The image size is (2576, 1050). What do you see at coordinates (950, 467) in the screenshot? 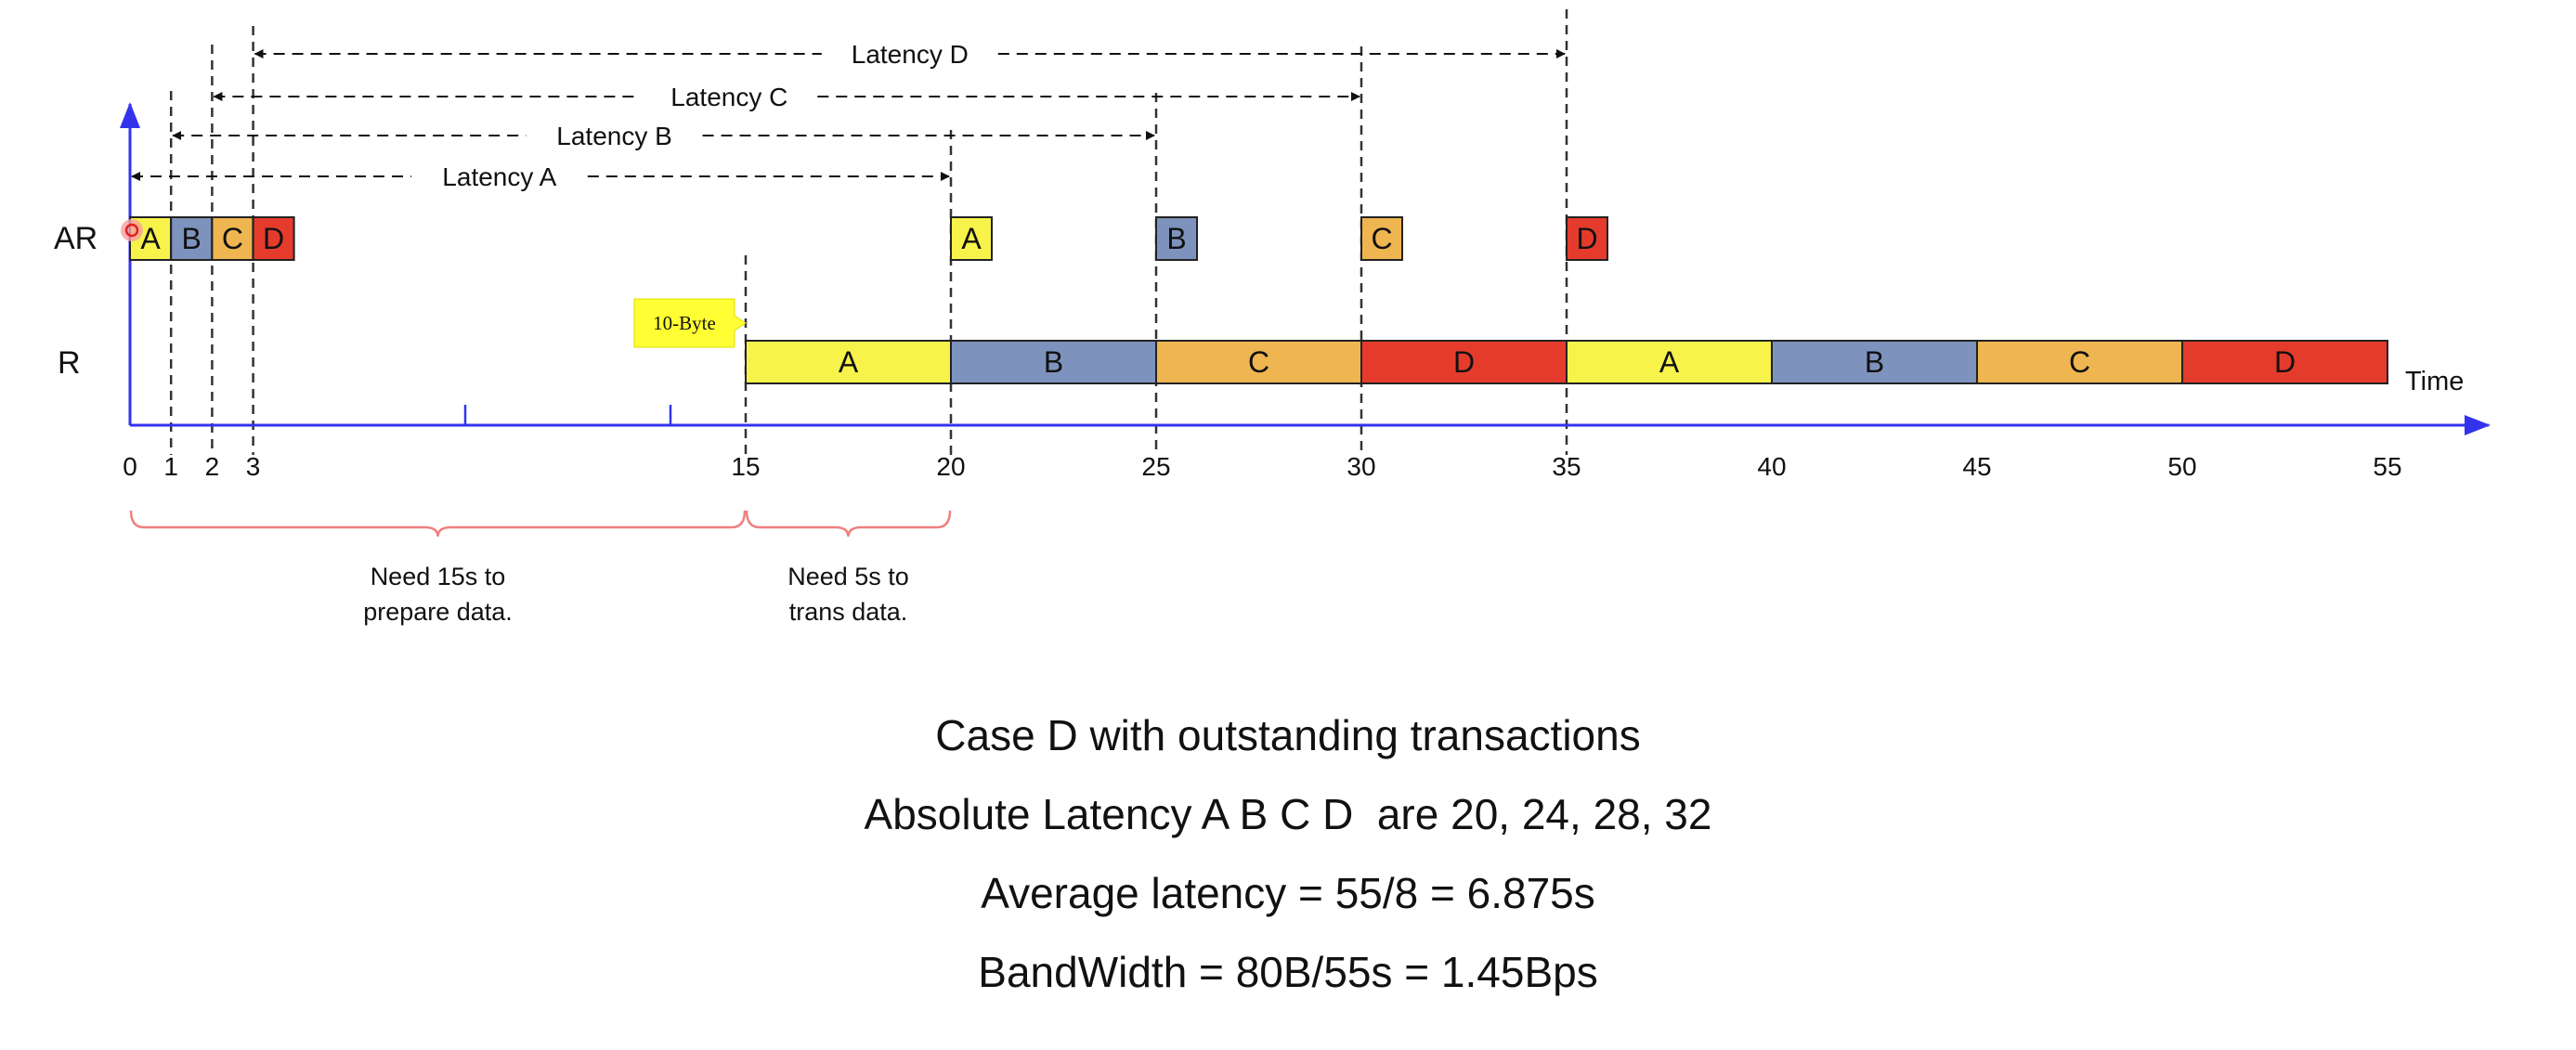
I see `x-tick-label: 20` at bounding box center [950, 467].